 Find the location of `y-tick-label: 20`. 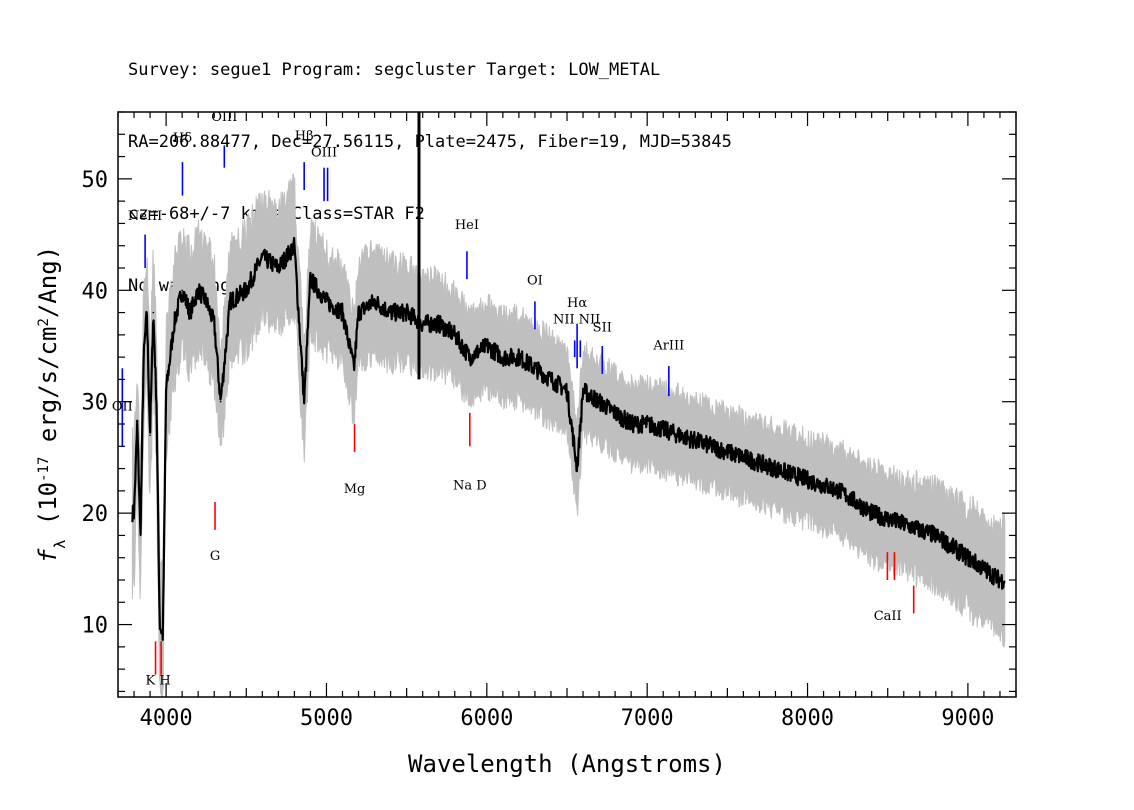

y-tick-label: 20 is located at coordinates (95, 514).